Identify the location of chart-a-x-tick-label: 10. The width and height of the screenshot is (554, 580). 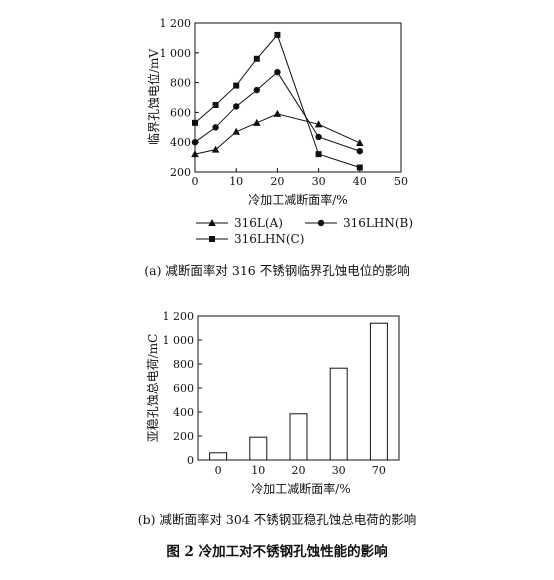
(236, 181).